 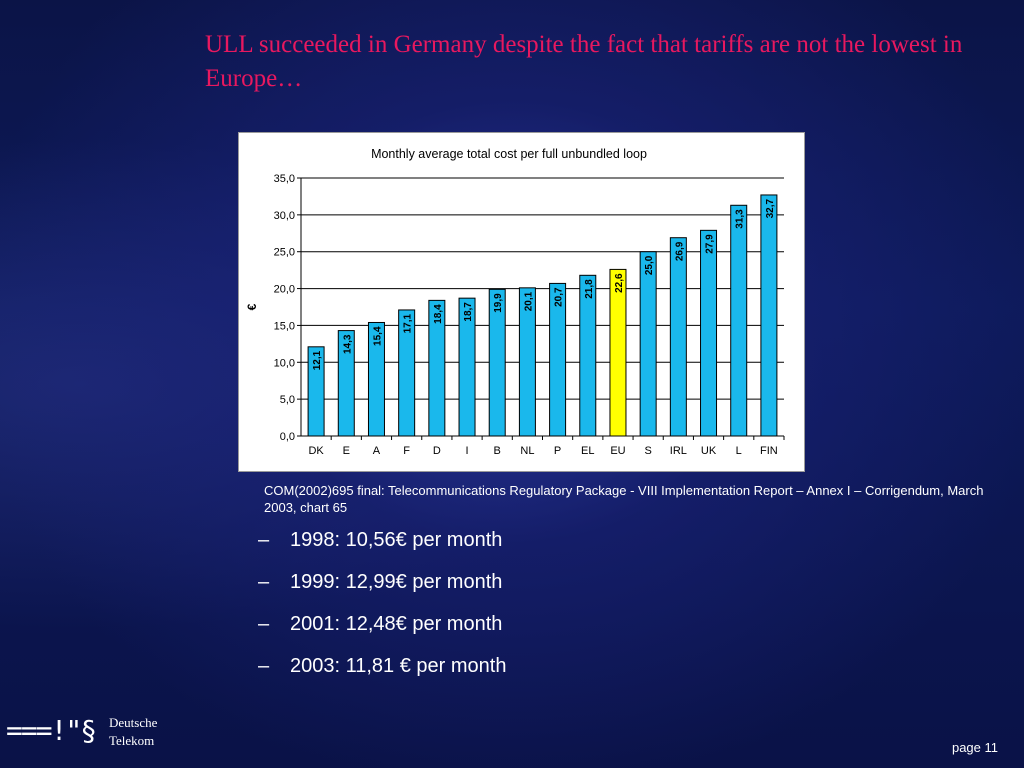 What do you see at coordinates (678, 337) in the screenshot?
I see `bar-irl` at bounding box center [678, 337].